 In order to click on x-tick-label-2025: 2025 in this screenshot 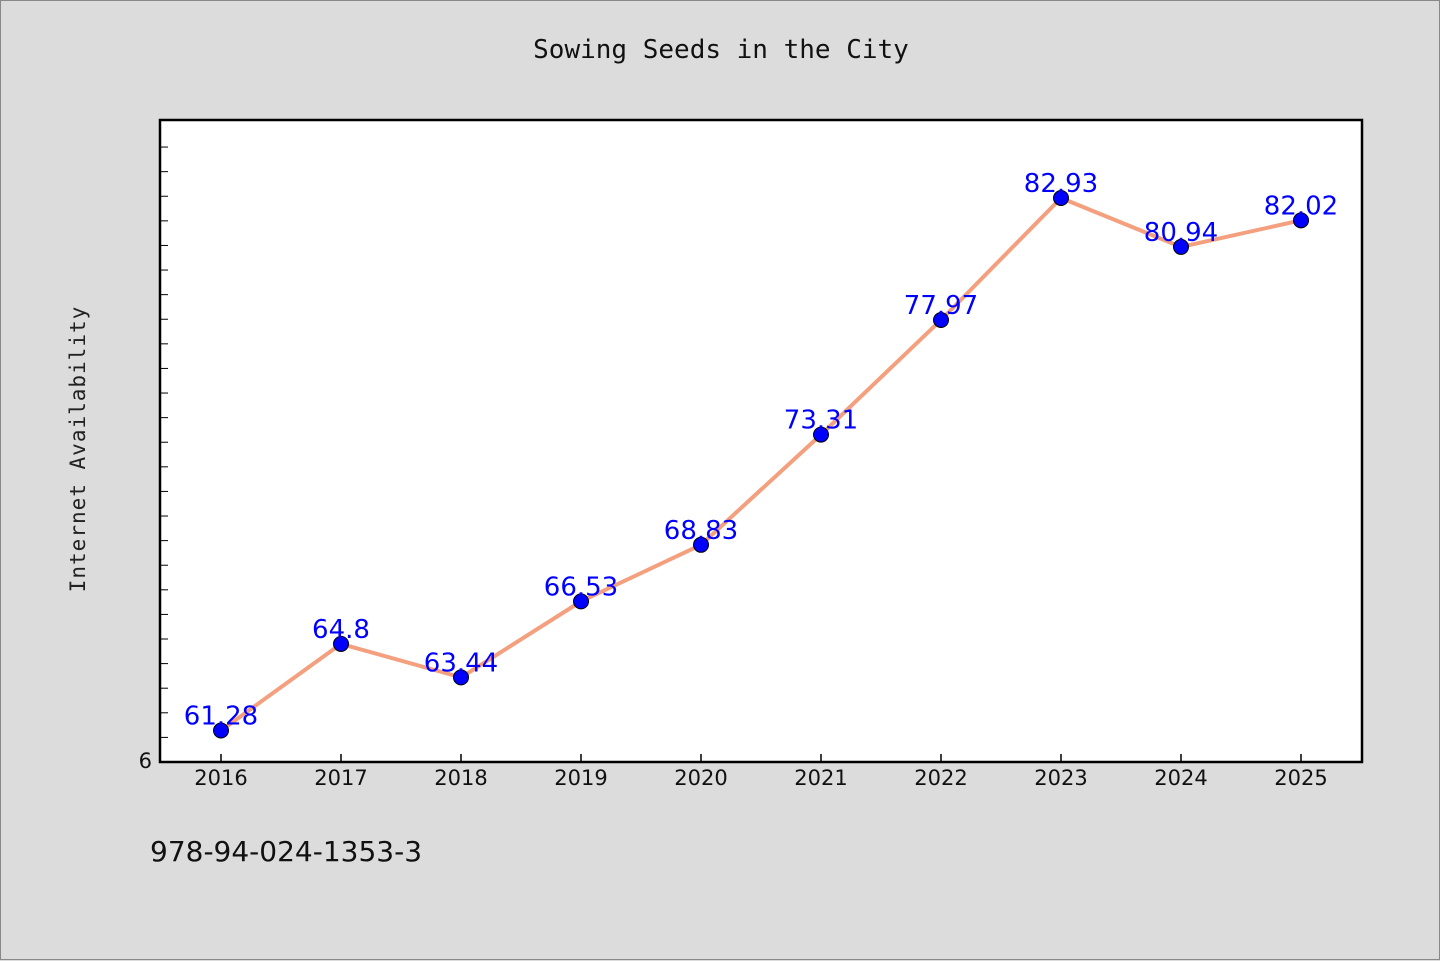, I will do `click(1300, 778)`.